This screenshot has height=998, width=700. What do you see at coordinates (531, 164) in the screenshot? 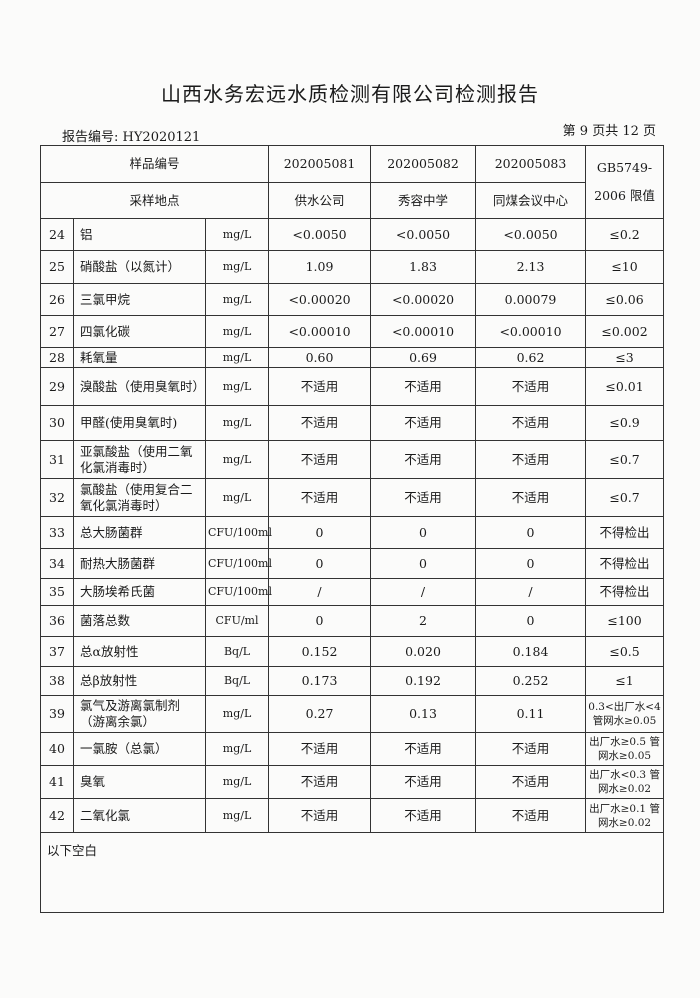
I see `sample-no: 202005083` at bounding box center [531, 164].